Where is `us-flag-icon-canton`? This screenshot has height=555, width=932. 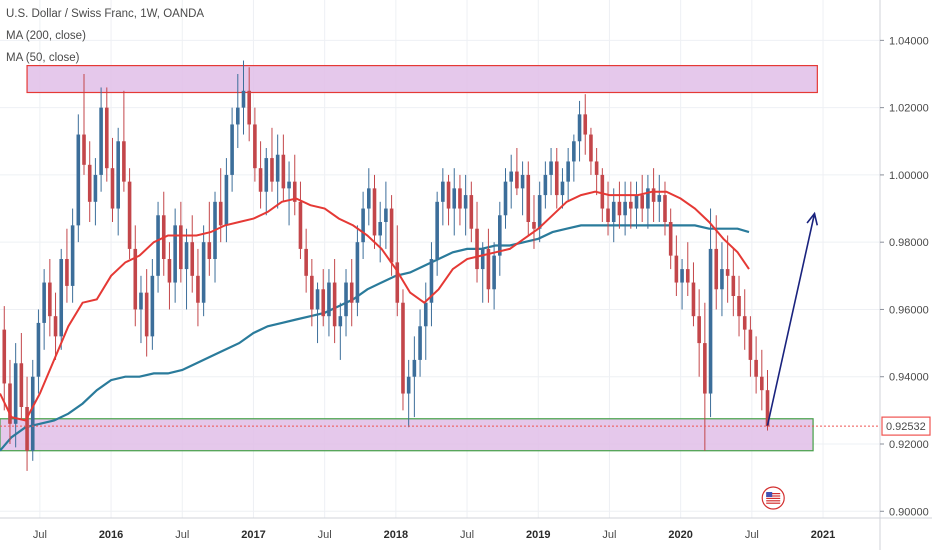
us-flag-icon-canton is located at coordinates (769, 494).